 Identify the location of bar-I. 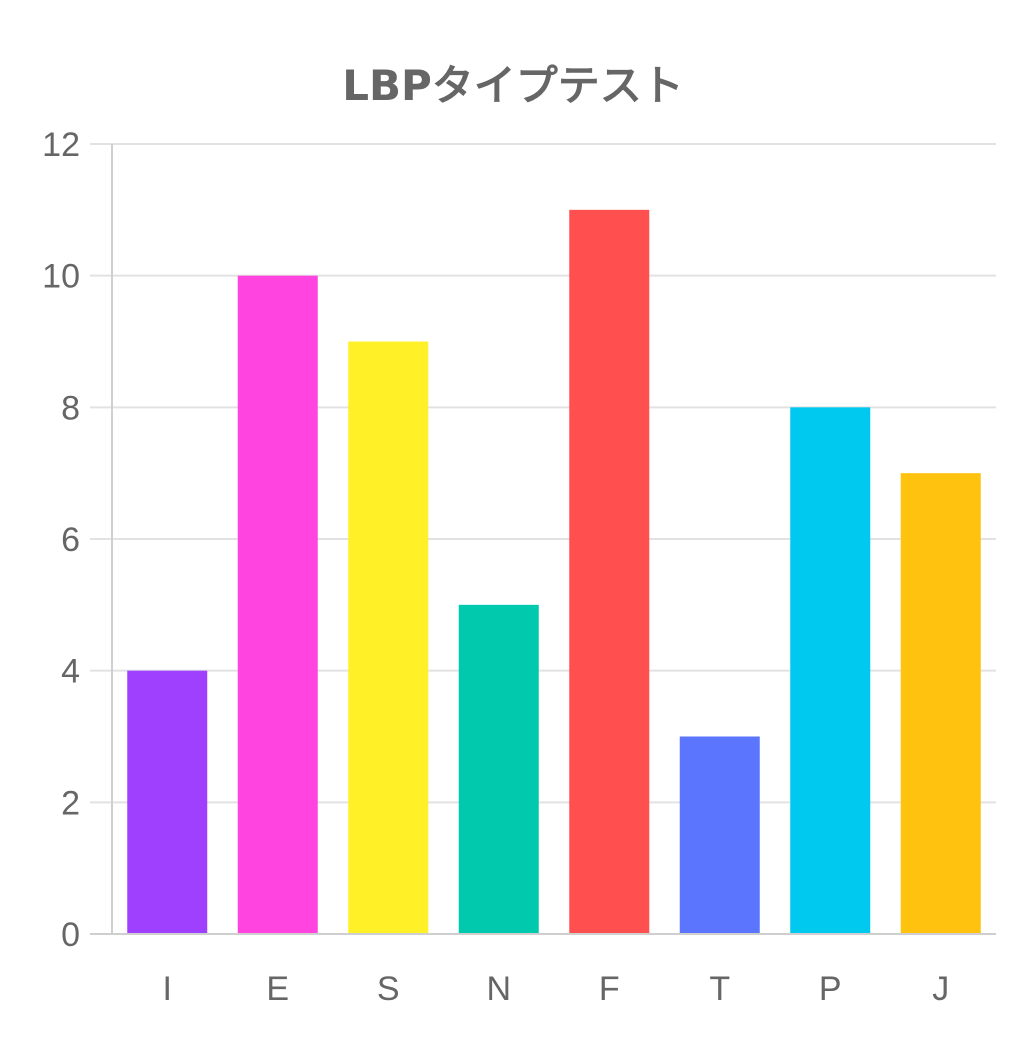
(167, 802).